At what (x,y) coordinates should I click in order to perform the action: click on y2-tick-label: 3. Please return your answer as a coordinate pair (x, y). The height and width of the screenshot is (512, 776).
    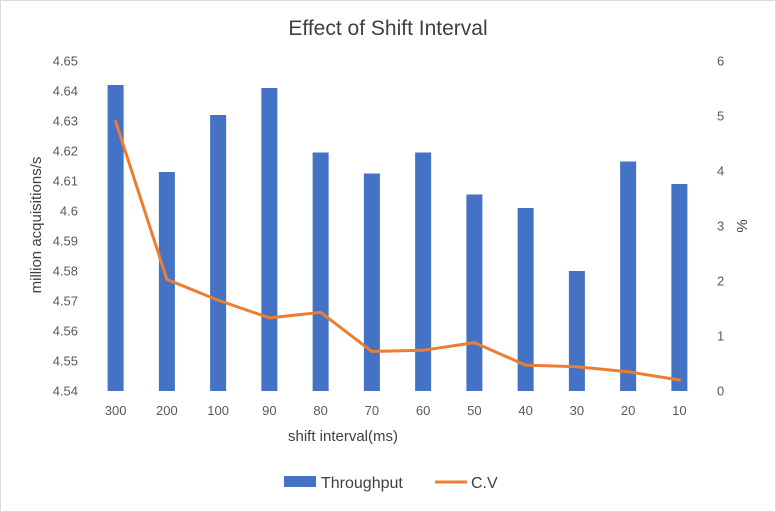
    Looking at the image, I should click on (720, 226).